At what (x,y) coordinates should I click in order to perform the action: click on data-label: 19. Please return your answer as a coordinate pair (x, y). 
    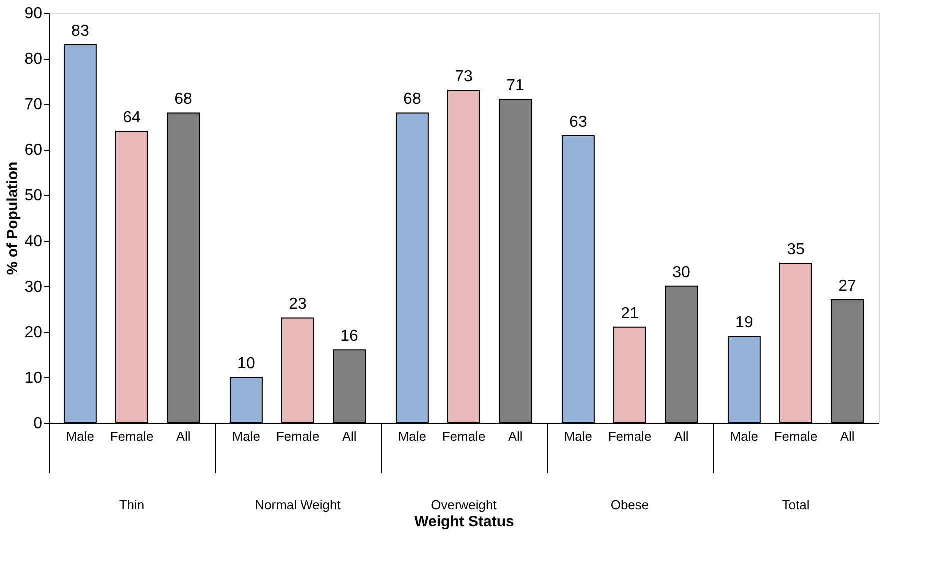
    Looking at the image, I should click on (745, 323).